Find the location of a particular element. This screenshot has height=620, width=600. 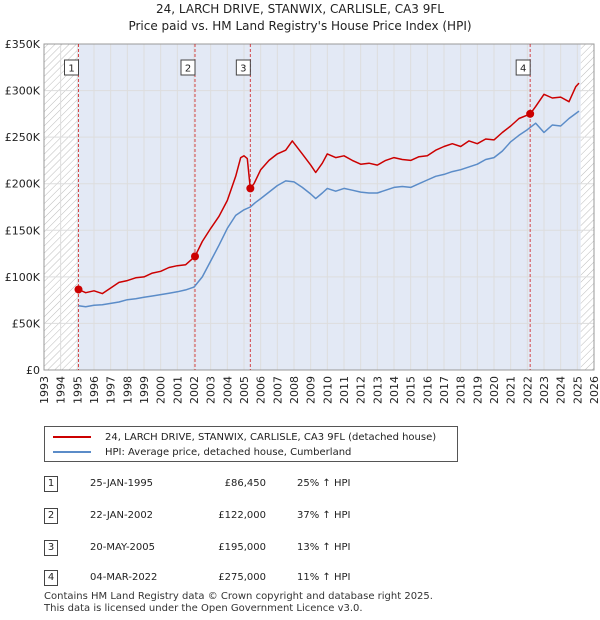

sale-number-badge: 3 is located at coordinates (51, 548).